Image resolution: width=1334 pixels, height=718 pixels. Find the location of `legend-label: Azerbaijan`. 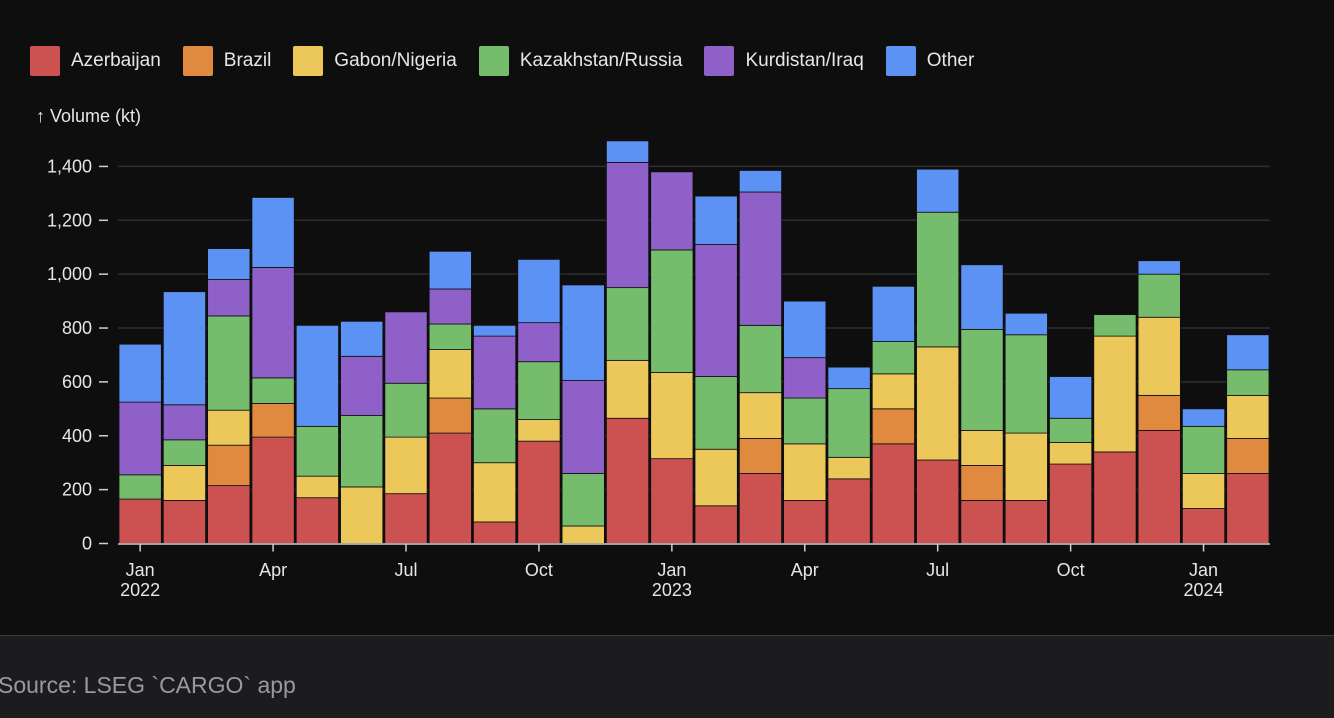

legend-label: Azerbaijan is located at coordinates (116, 60).